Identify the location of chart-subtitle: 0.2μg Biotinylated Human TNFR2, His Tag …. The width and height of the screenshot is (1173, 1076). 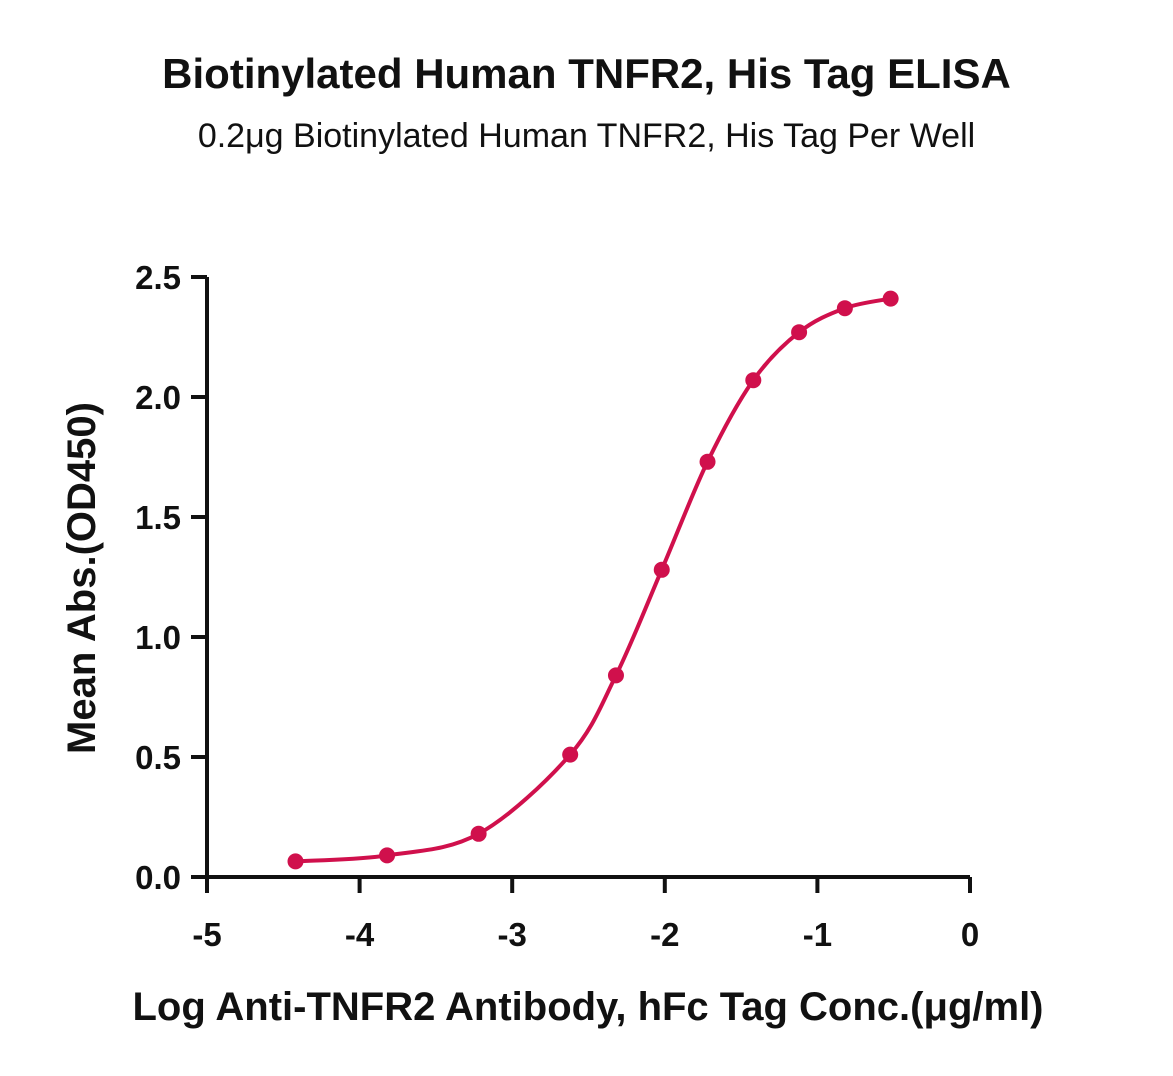
(586, 136).